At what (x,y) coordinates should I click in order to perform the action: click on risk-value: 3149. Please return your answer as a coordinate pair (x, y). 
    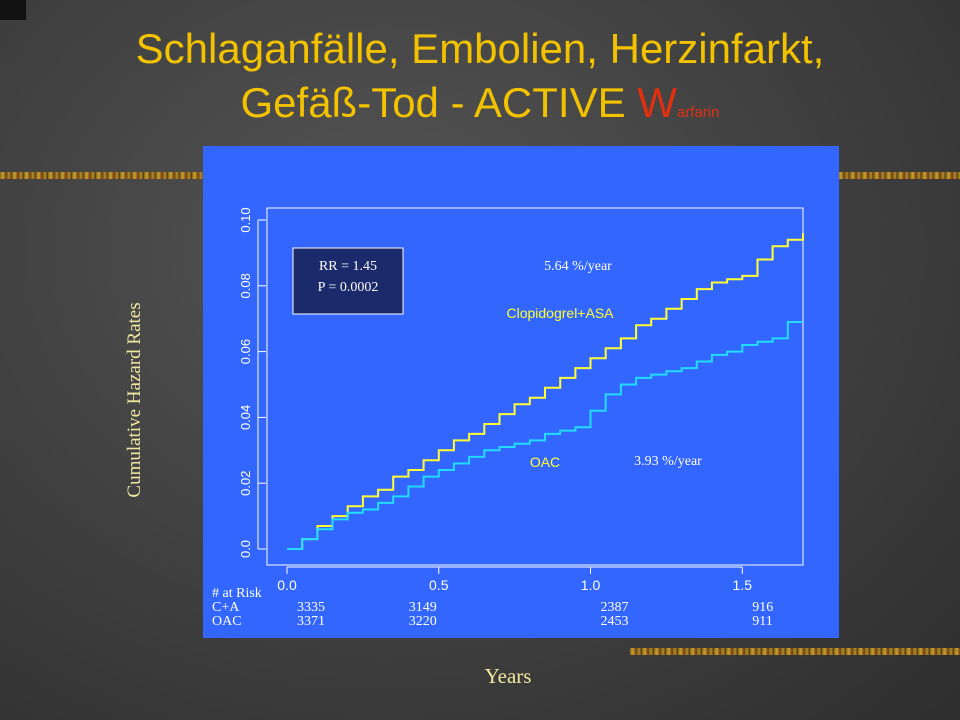
    Looking at the image, I should click on (423, 607).